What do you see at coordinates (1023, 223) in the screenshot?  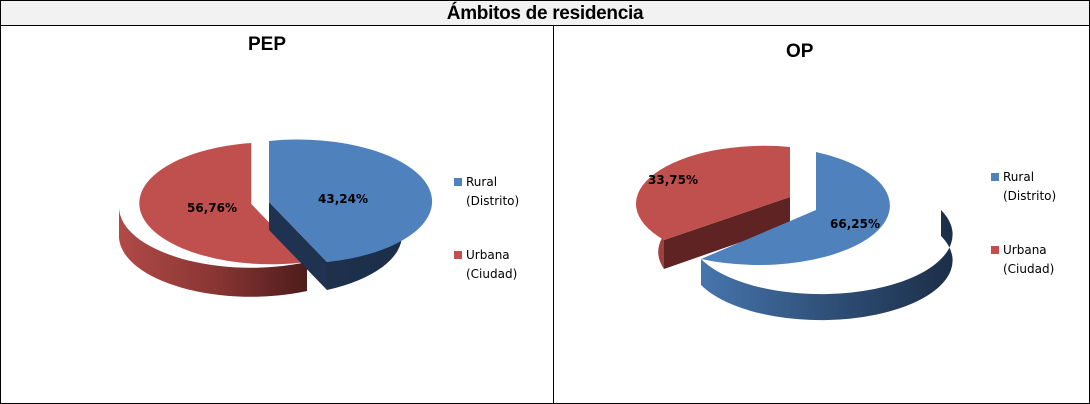 I see `op-legend: Rural (Distrito) Urbana (Ciudad)` at bounding box center [1023, 223].